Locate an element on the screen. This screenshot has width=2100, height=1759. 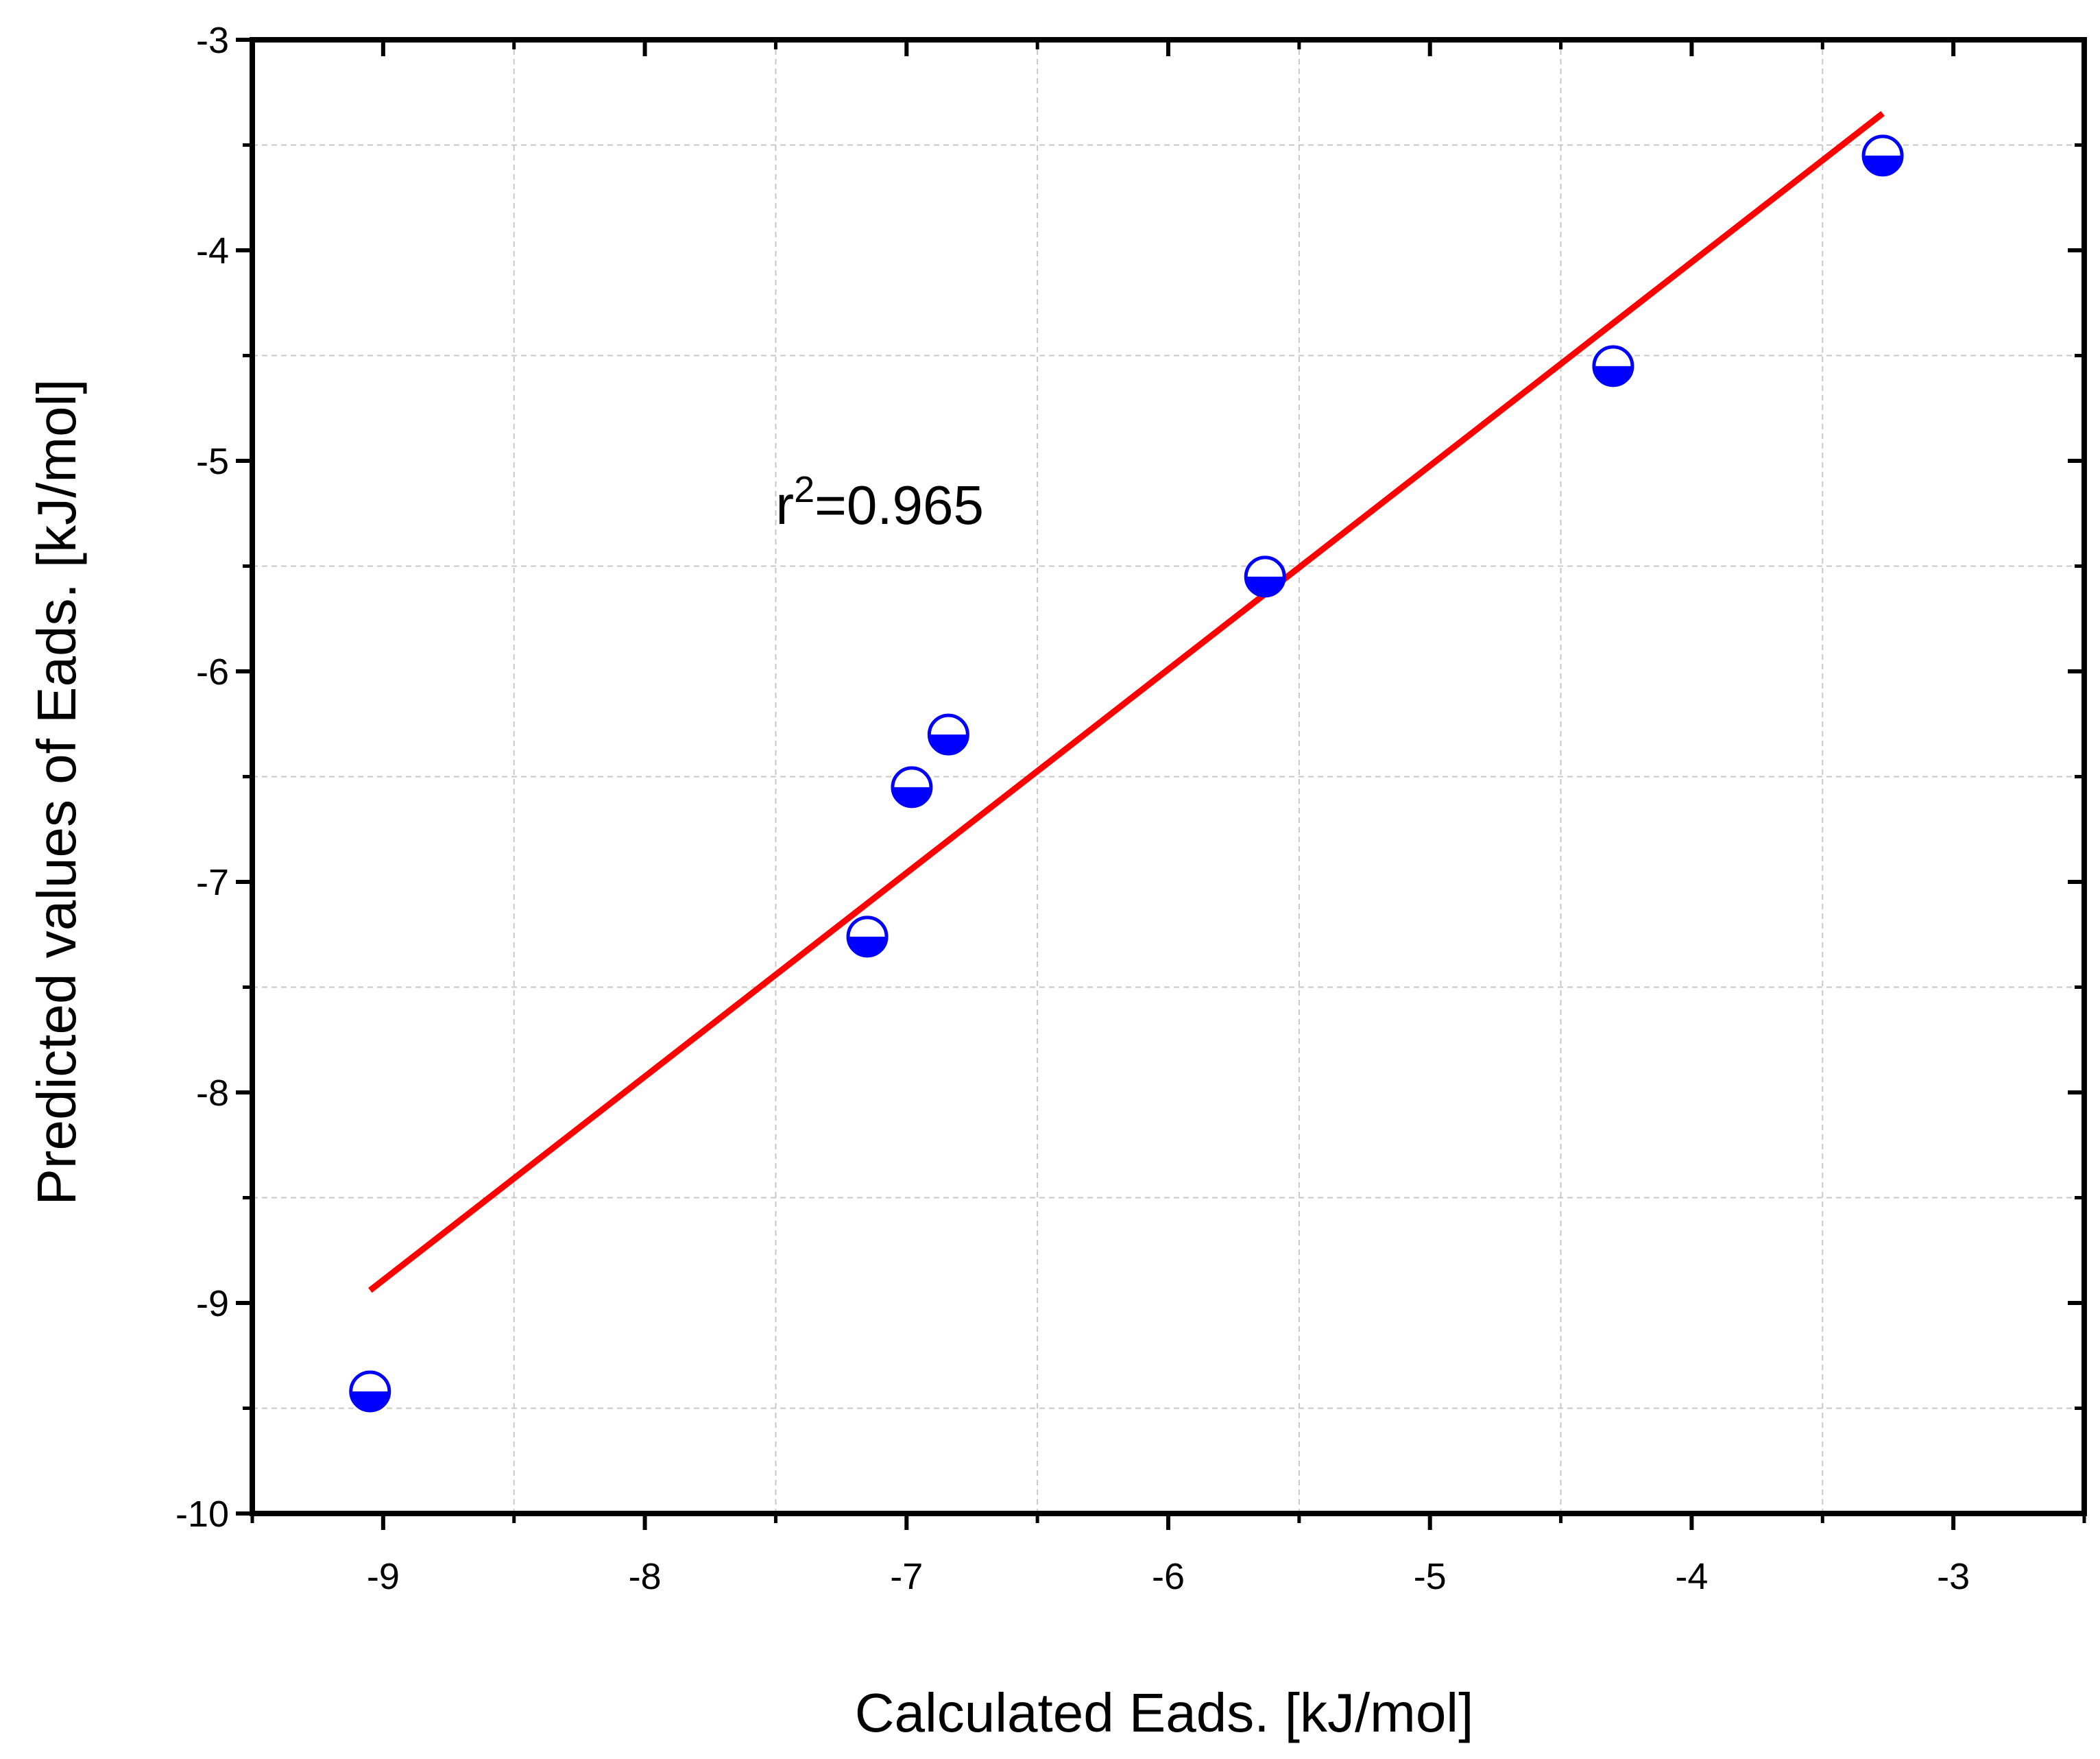
y-tick-label: -7 is located at coordinates (213, 882).